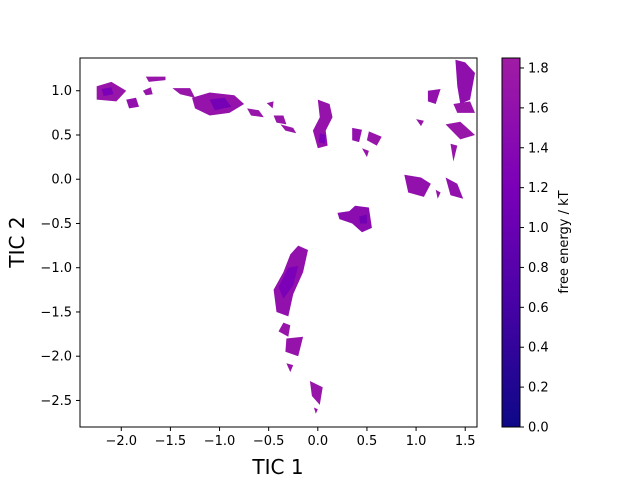 This screenshot has width=640, height=484. Describe the element at coordinates (56, 268) in the screenshot. I see `y-tick-label: −1.0` at that location.